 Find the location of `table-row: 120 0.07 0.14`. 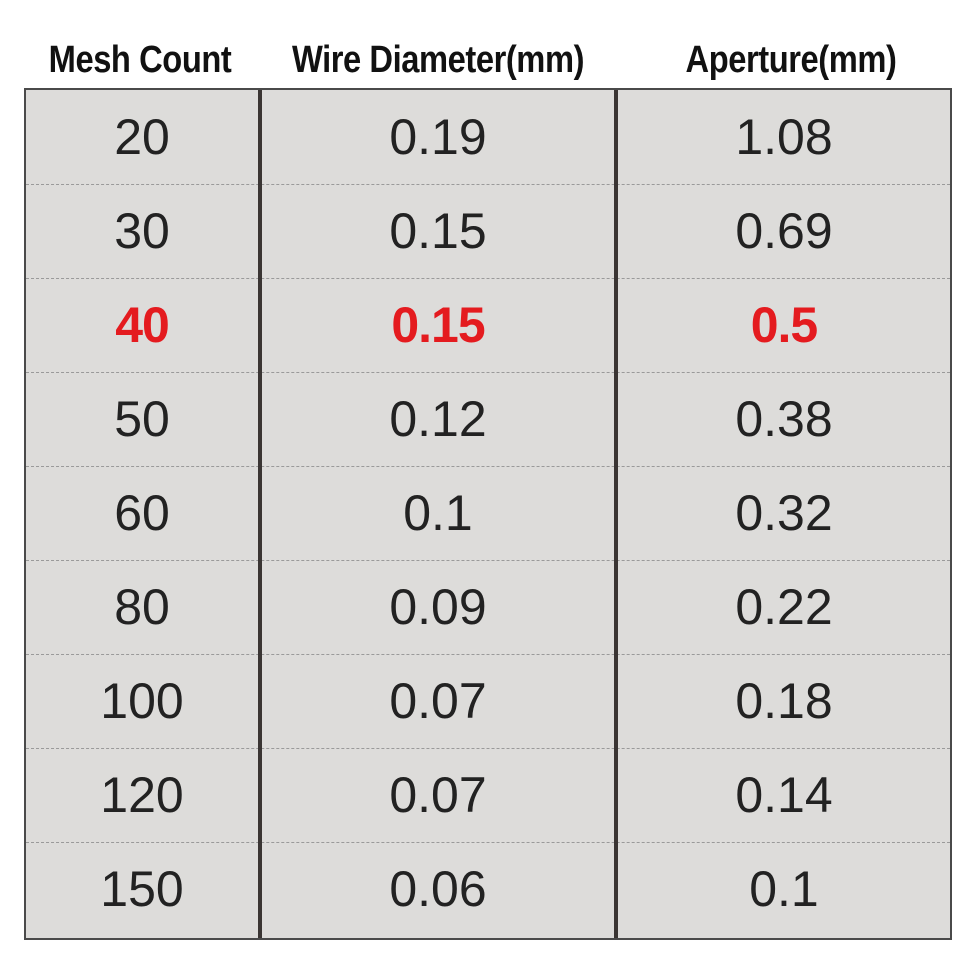

table-row: 120 0.07 0.14 is located at coordinates (488, 795).